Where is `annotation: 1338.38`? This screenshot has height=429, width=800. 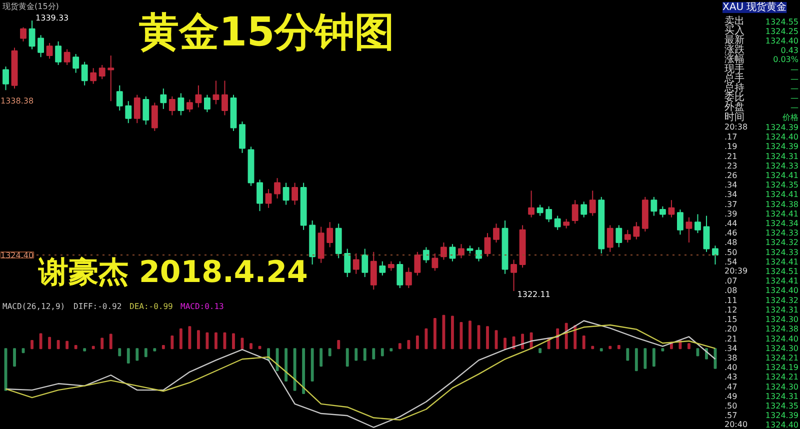 annotation: 1338.38 is located at coordinates (17, 101).